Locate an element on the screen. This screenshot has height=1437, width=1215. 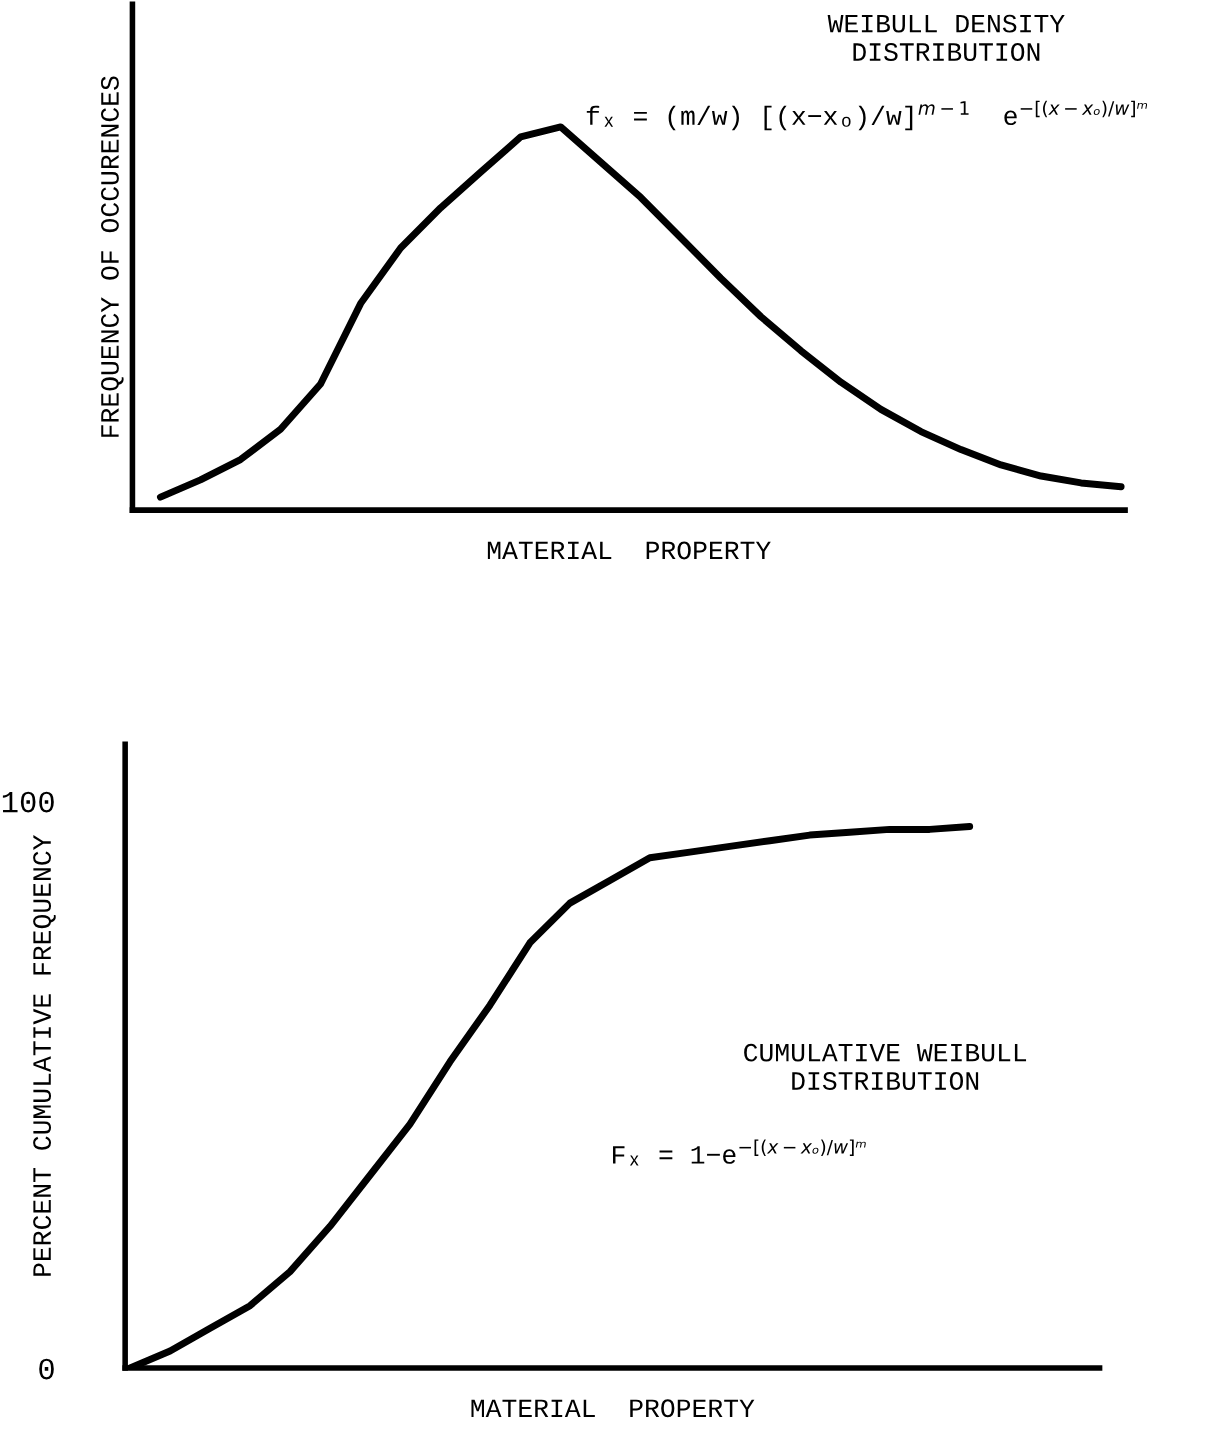
y-tick-label: 0 is located at coordinates (46, 1369).